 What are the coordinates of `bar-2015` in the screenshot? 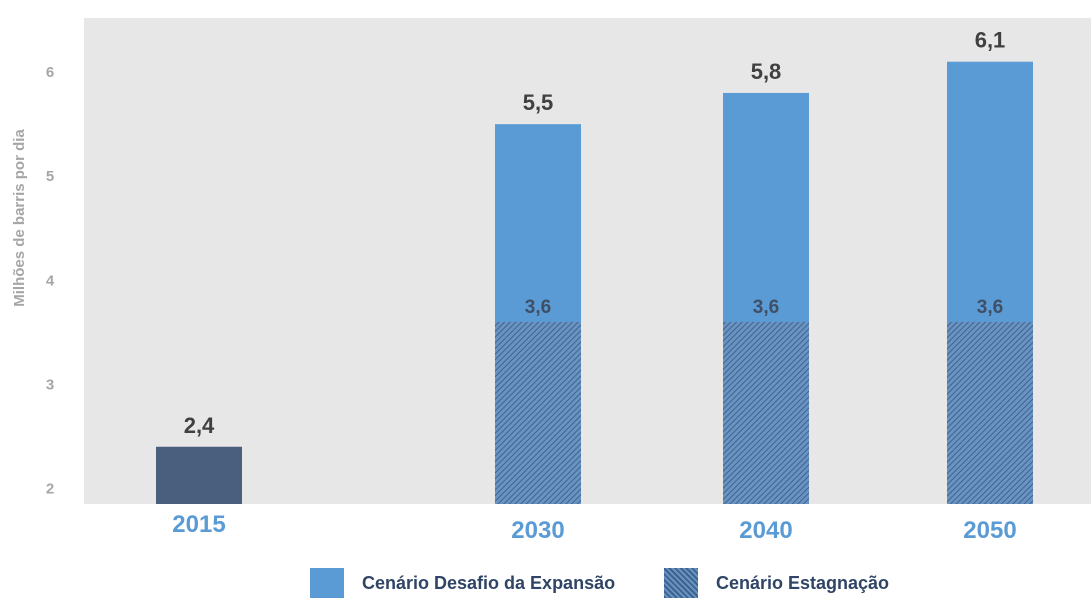 It's located at (199, 475).